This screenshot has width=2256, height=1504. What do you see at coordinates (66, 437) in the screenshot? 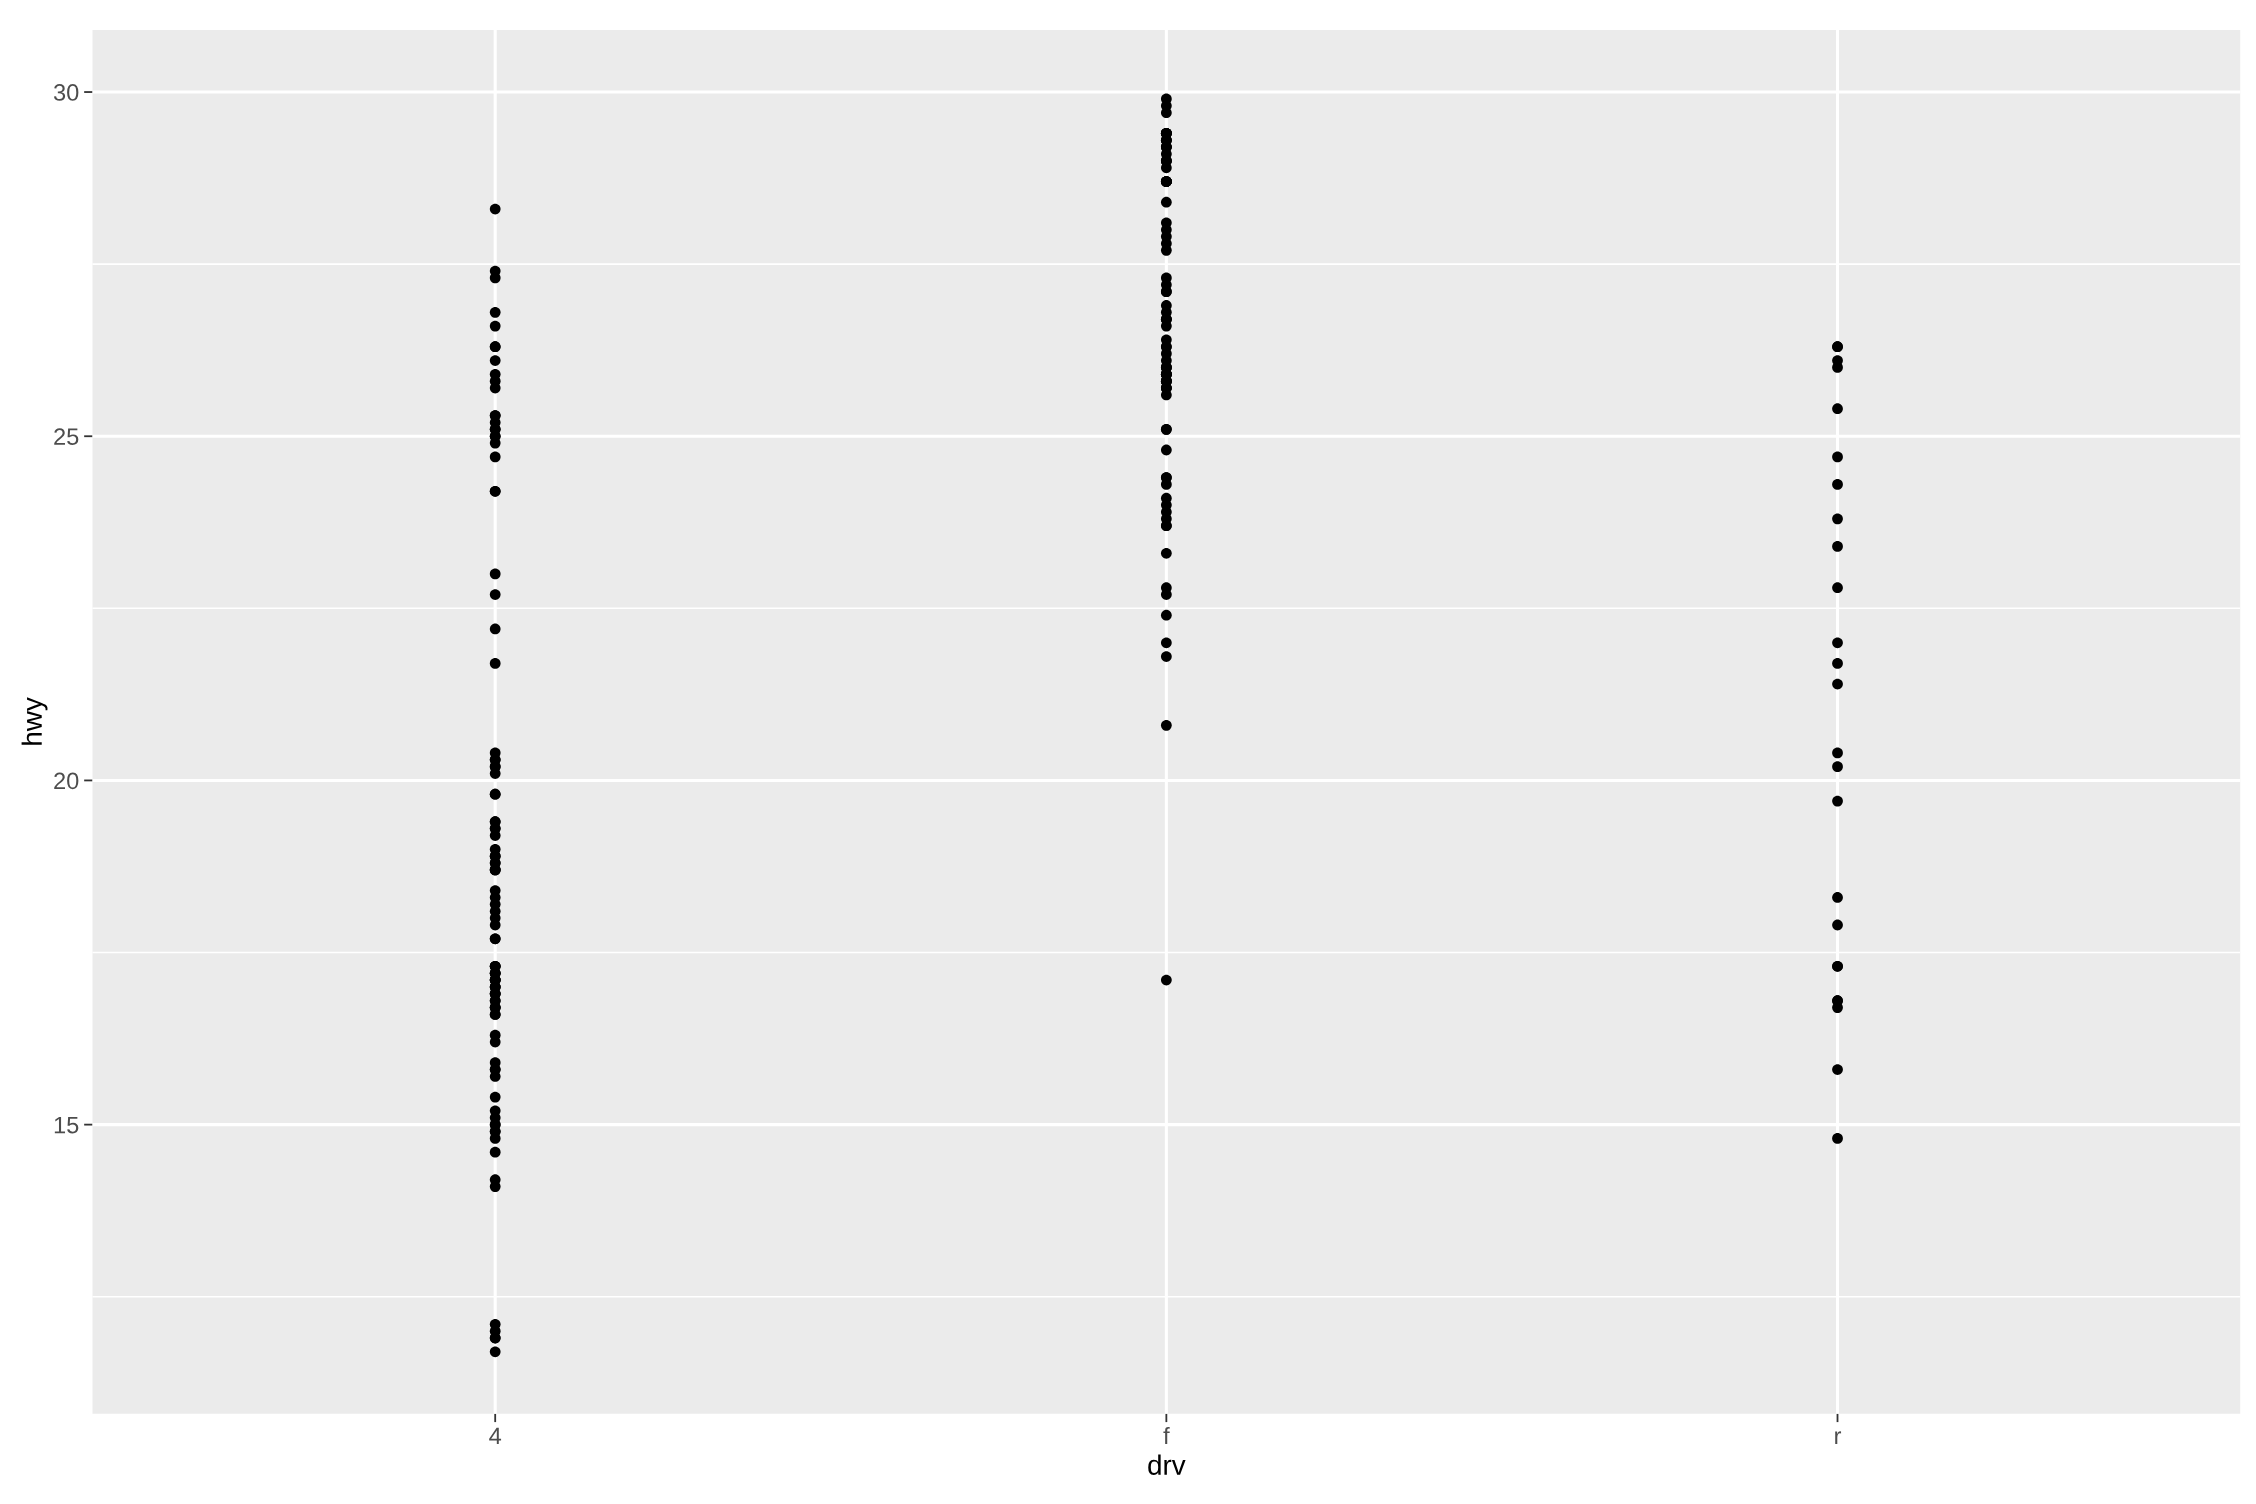
I see `y-tick-label: 25` at bounding box center [66, 437].